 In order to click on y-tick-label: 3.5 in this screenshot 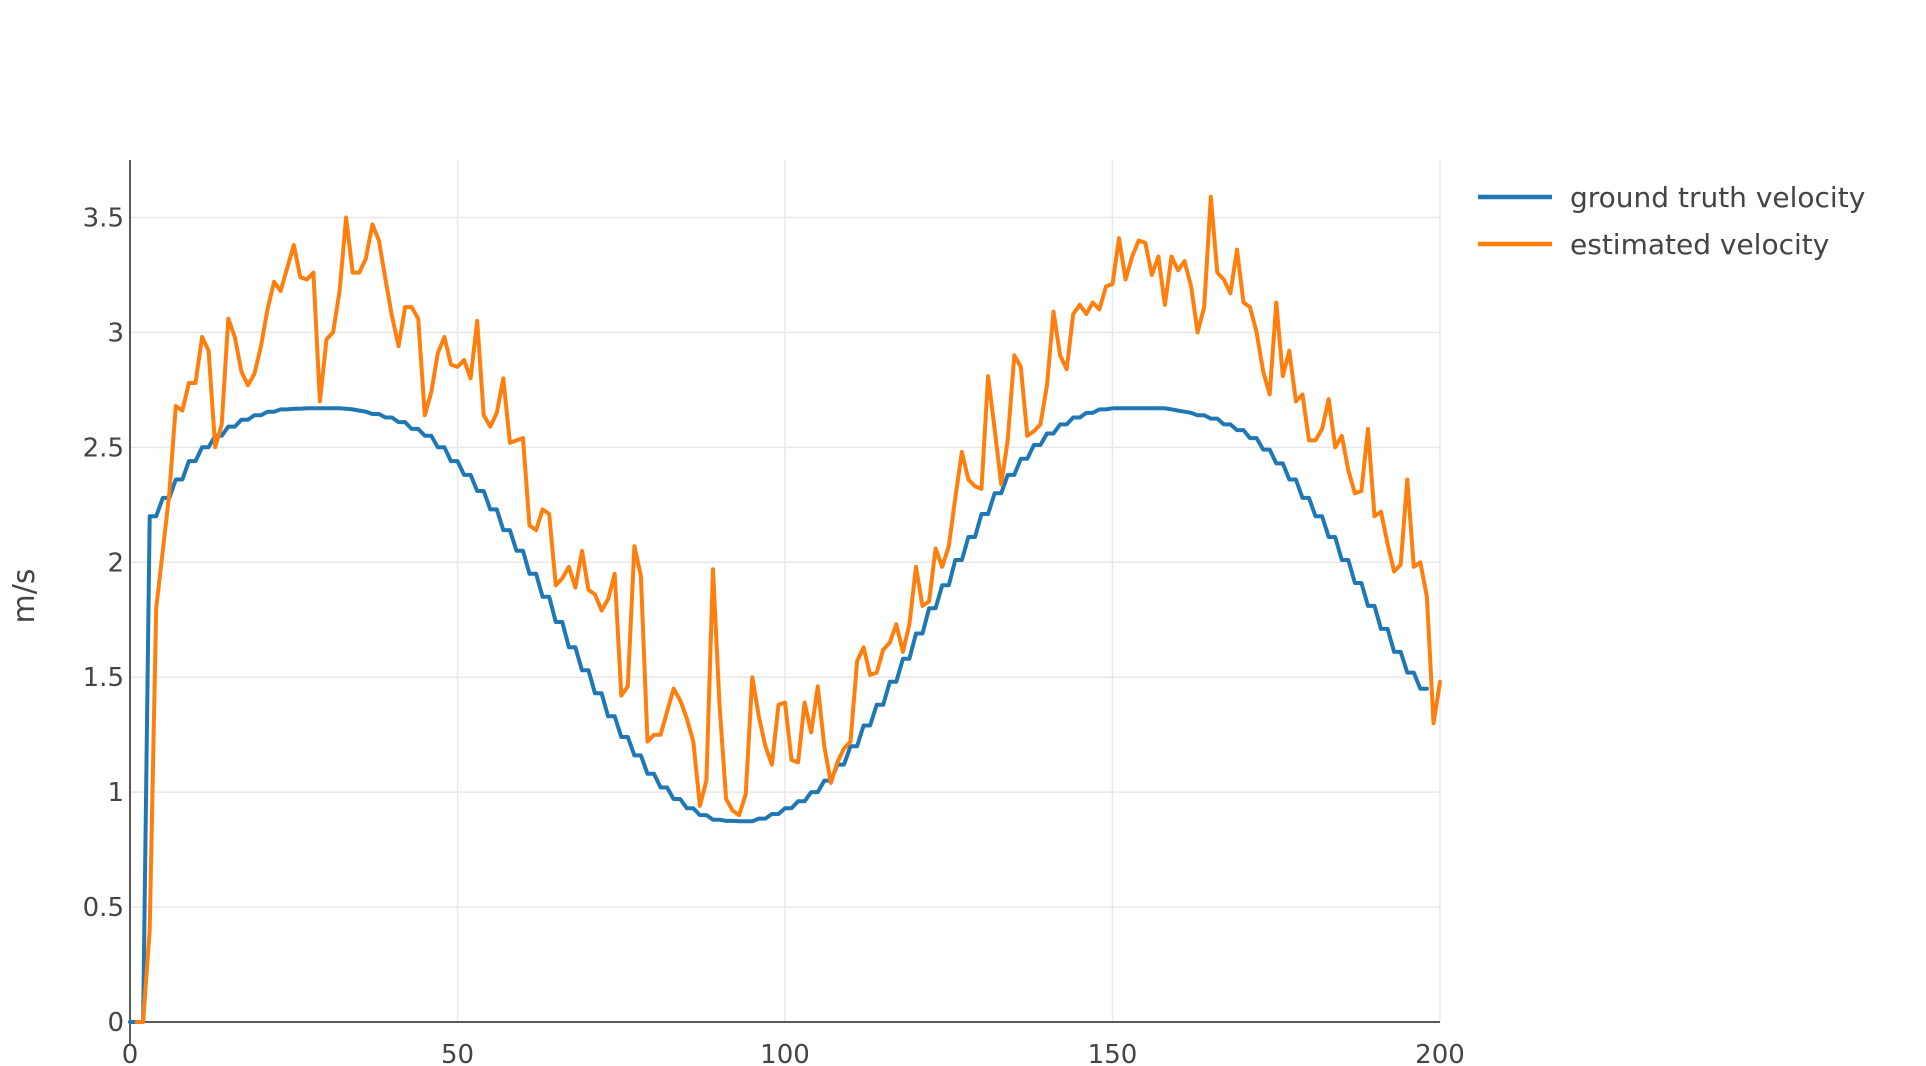, I will do `click(103, 218)`.